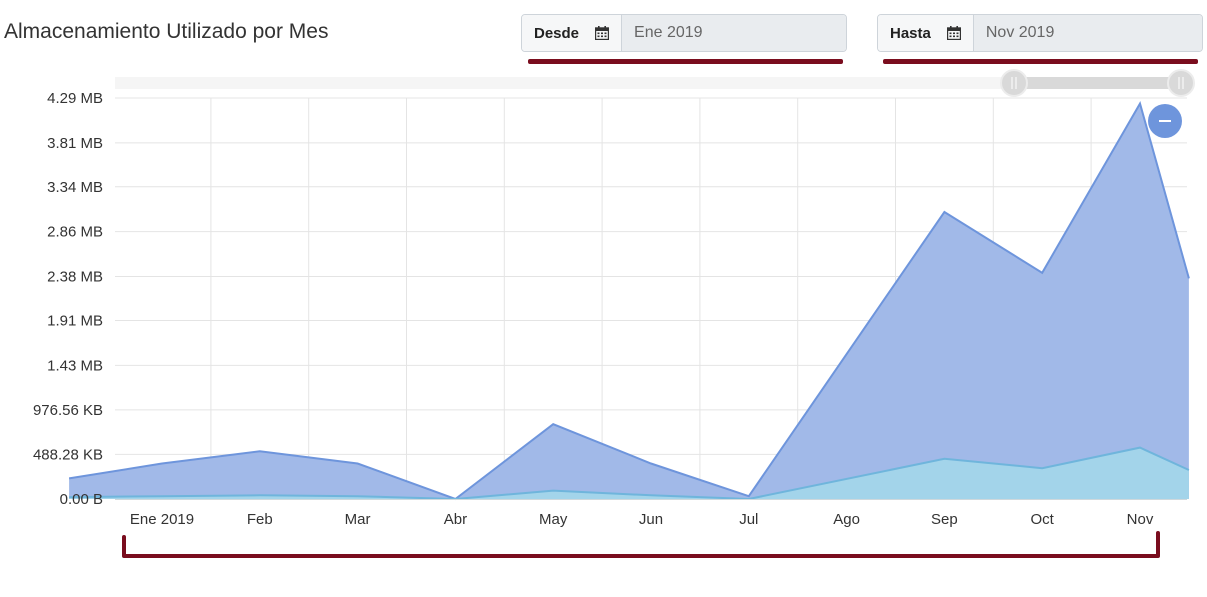  I want to click on x-tick-label: Mar, so click(358, 519).